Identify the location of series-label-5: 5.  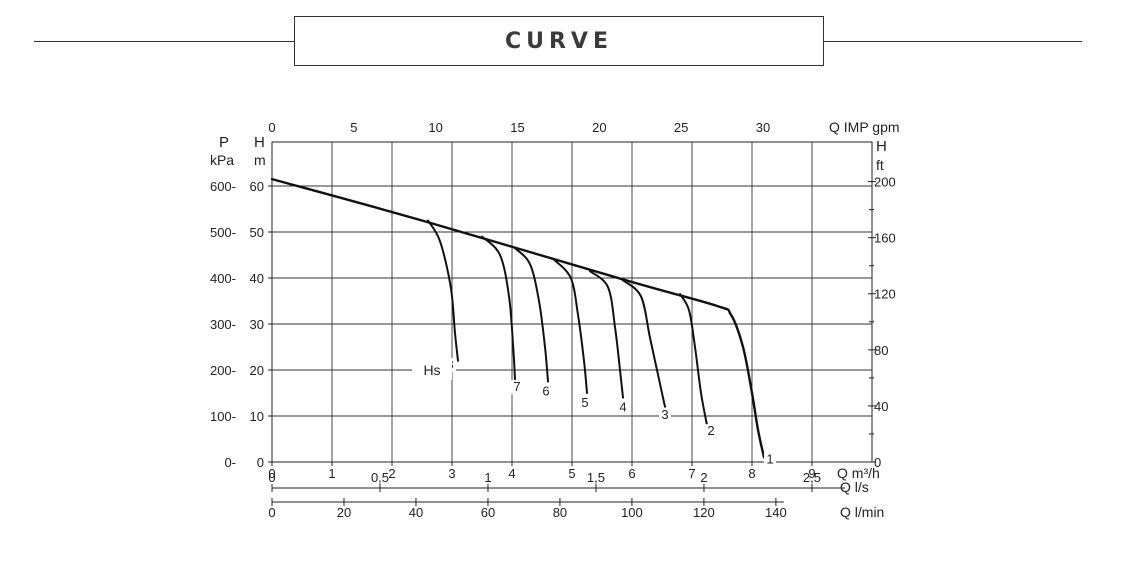
(584, 402).